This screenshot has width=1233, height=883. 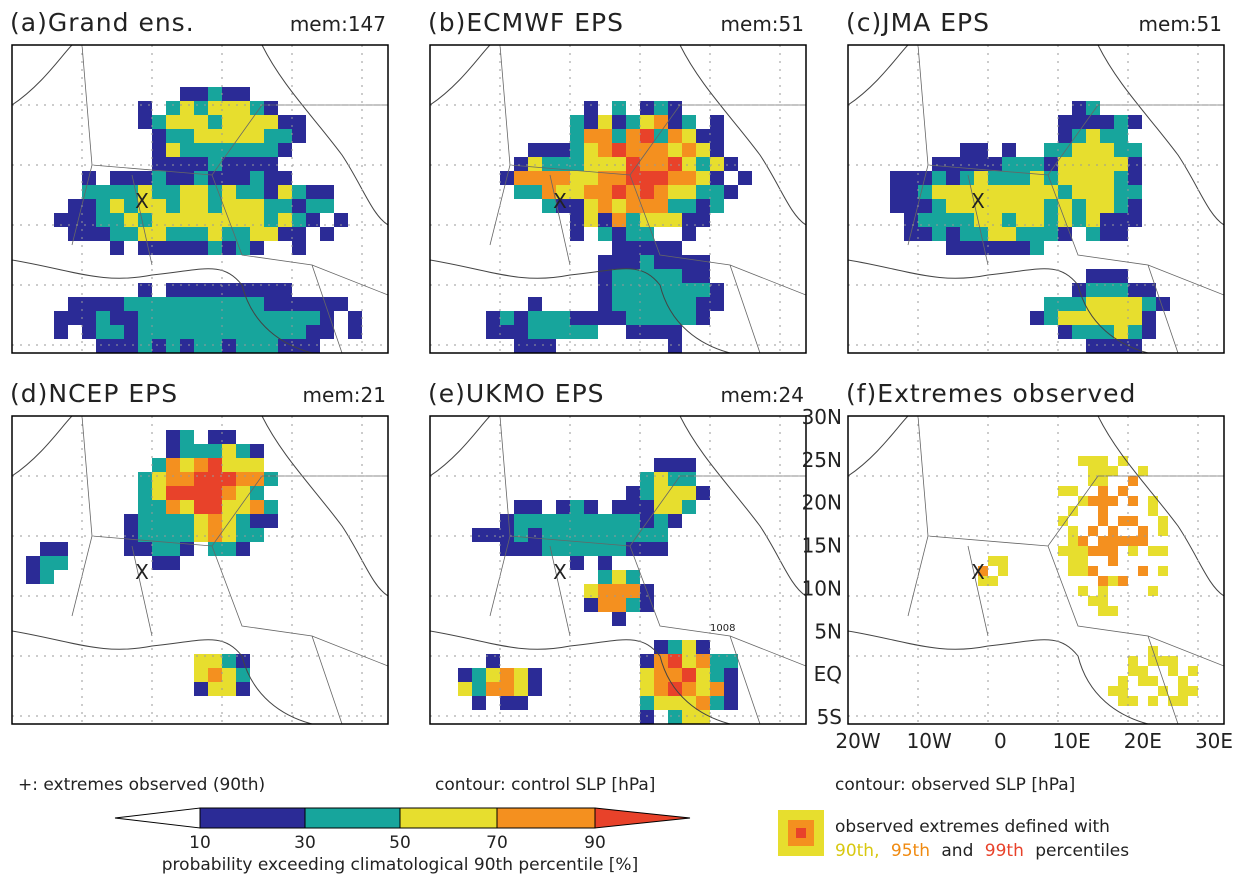 I want to click on lat-label: 5S, so click(x=829, y=717).